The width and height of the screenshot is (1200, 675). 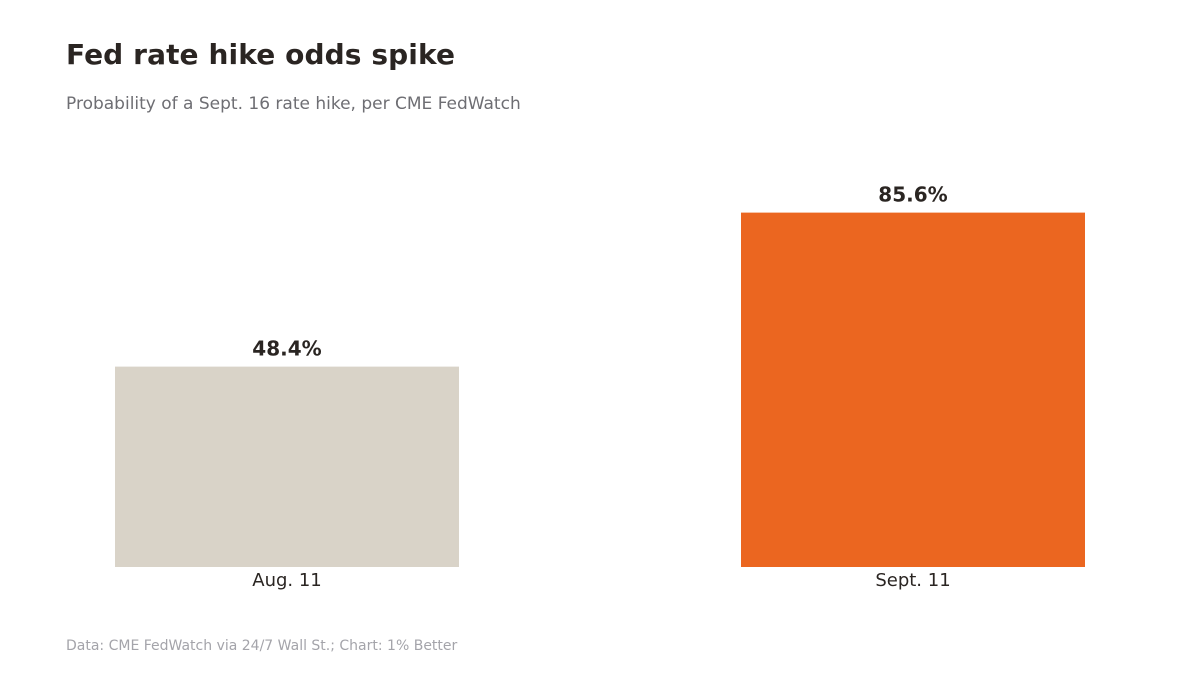 I want to click on category-label-0: Aug. 11, so click(x=287, y=580).